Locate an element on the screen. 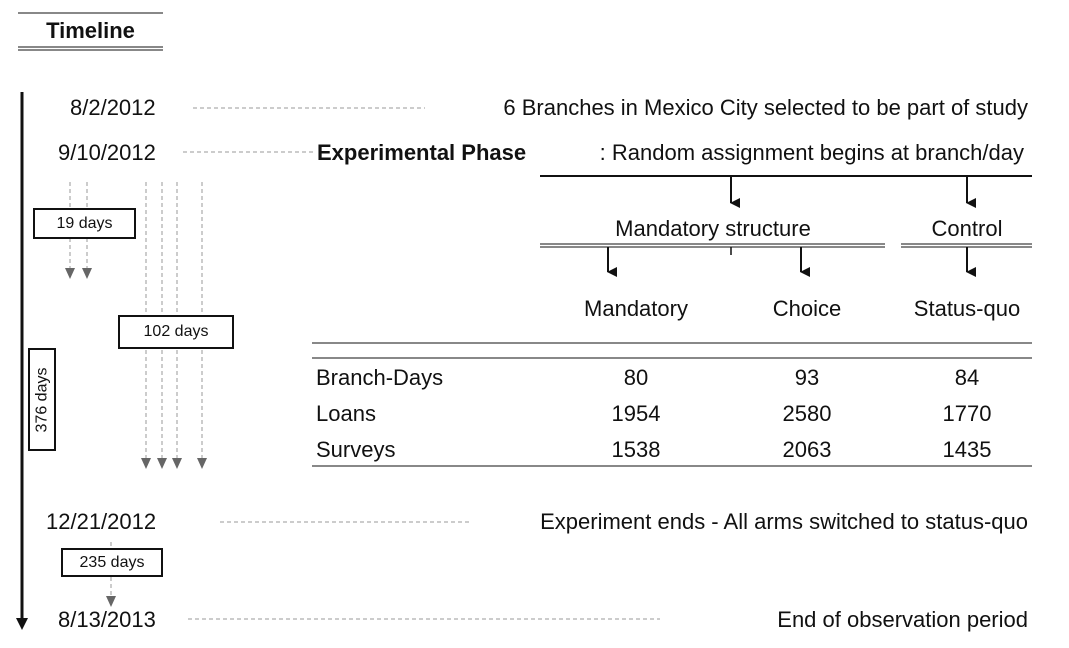 Image resolution: width=1069 pixels, height=648 pixels. table-row-label-loans: Loans is located at coordinates (346, 413).